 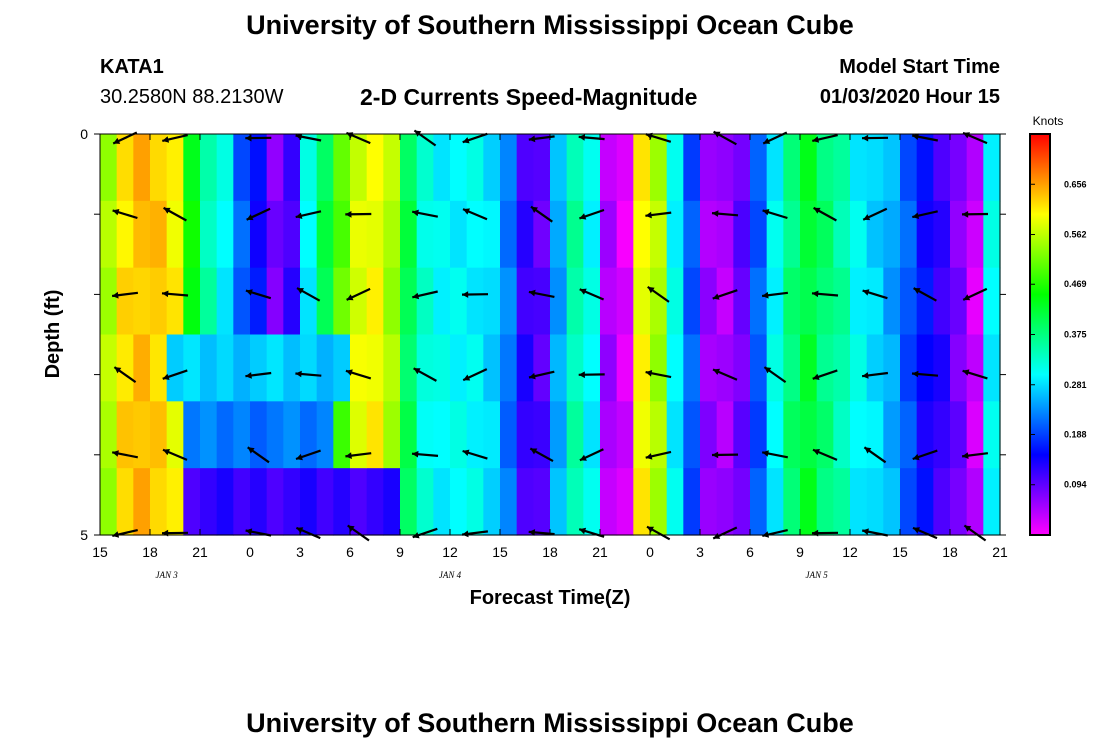 I want to click on x-tick-label: 12, so click(x=850, y=552).